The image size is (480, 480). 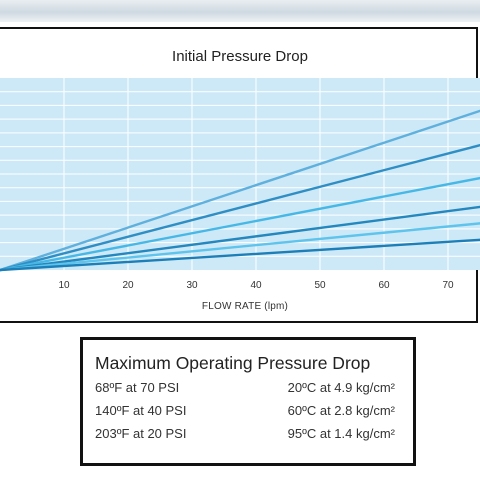 What do you see at coordinates (341, 433) in the screenshot?
I see `celsius-value: 95ºC at 1.4 kg/cm²` at bounding box center [341, 433].